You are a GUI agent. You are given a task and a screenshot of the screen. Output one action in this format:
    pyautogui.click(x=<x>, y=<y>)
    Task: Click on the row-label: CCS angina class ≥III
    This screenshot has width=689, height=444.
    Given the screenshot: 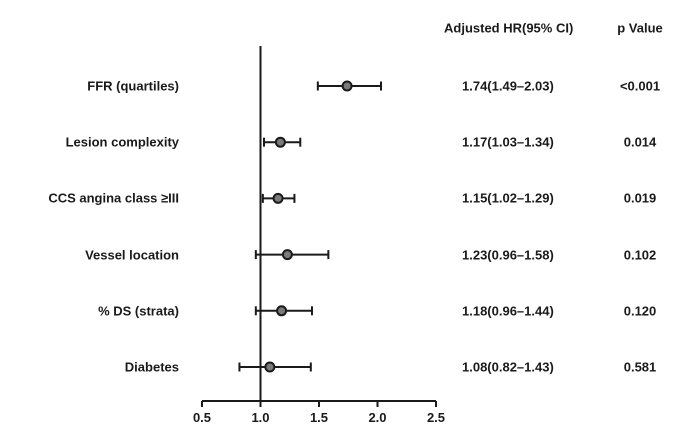 What is the action you would take?
    pyautogui.click(x=113, y=198)
    